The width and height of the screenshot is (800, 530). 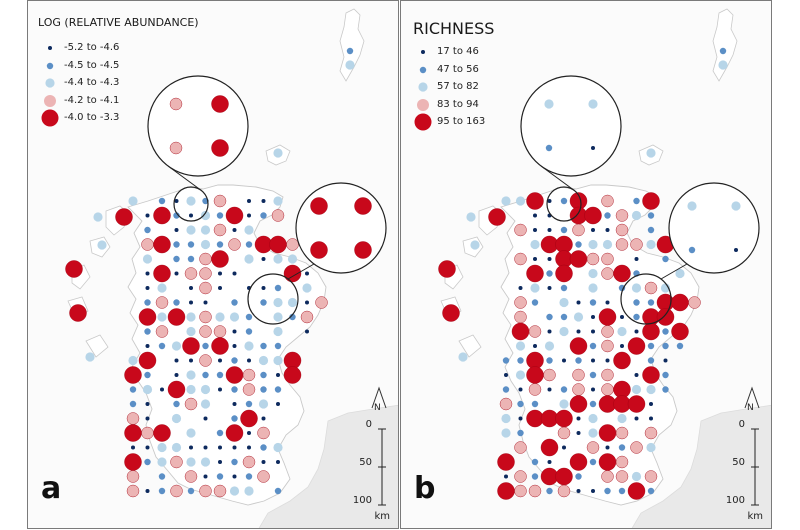 I want to click on legend-item: -4.0 to -3.3, so click(x=103, y=118).